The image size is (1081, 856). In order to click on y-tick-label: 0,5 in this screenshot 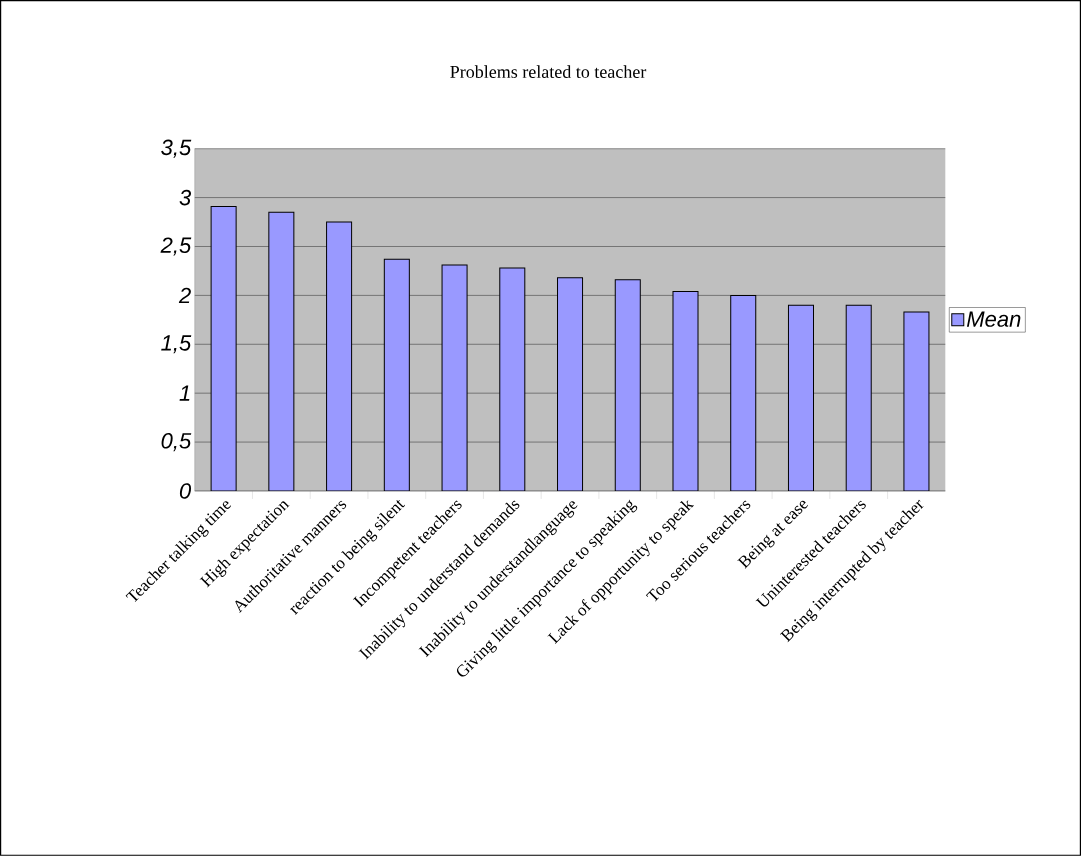, I will do `click(176, 442)`.